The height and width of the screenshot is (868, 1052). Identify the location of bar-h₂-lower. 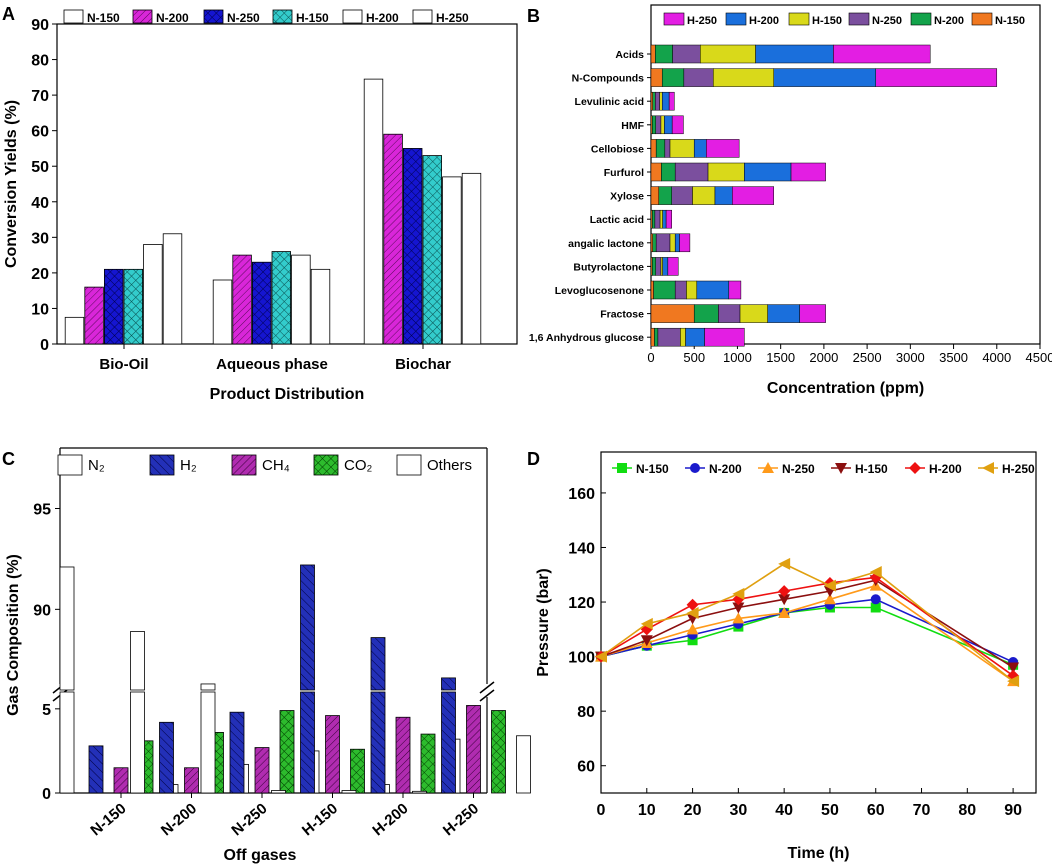
(307, 742).